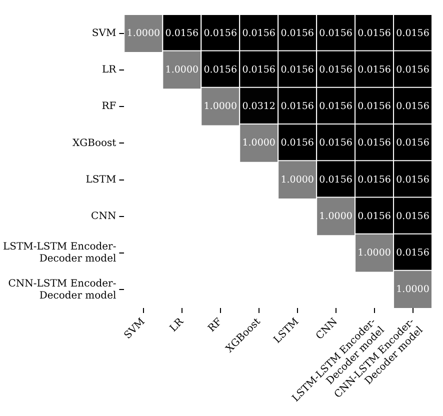 The height and width of the screenshot is (416, 443). What do you see at coordinates (59, 253) in the screenshot?
I see `y-tick-label: LSTM-LSTM Encoder- Decoder model` at bounding box center [59, 253].